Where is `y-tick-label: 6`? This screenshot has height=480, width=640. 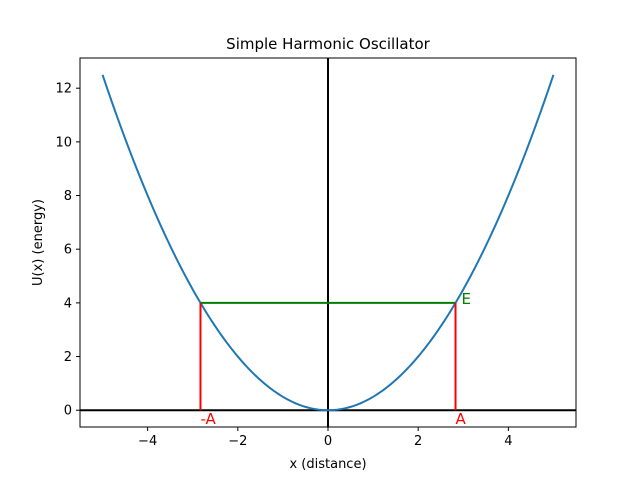 y-tick-label: 6 is located at coordinates (68, 250).